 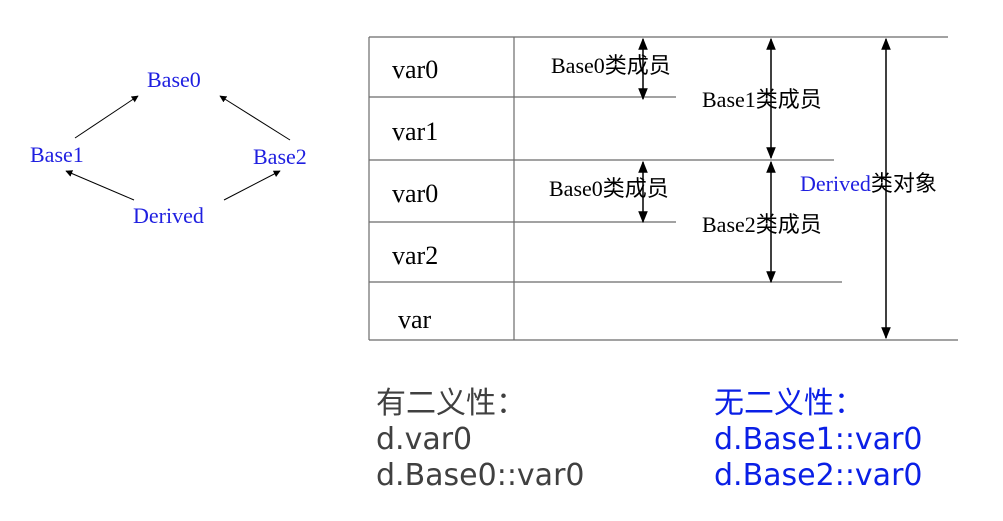 What do you see at coordinates (789, 403) in the screenshot?
I see `unambiguous-title: 无二义性：` at bounding box center [789, 403].